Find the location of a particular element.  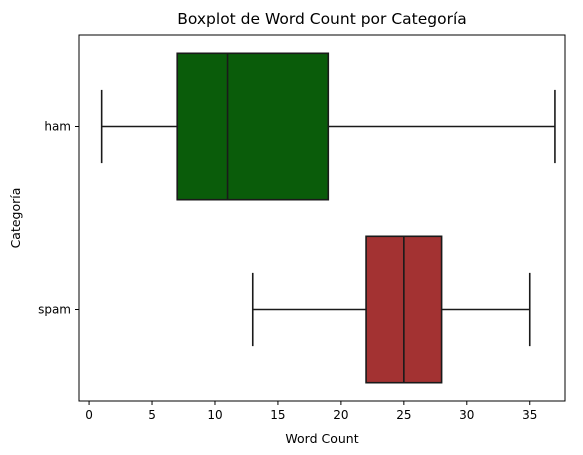

x-axis-ticks: 0 5 10 15 20 25 30 35 is located at coordinates (311, 411).